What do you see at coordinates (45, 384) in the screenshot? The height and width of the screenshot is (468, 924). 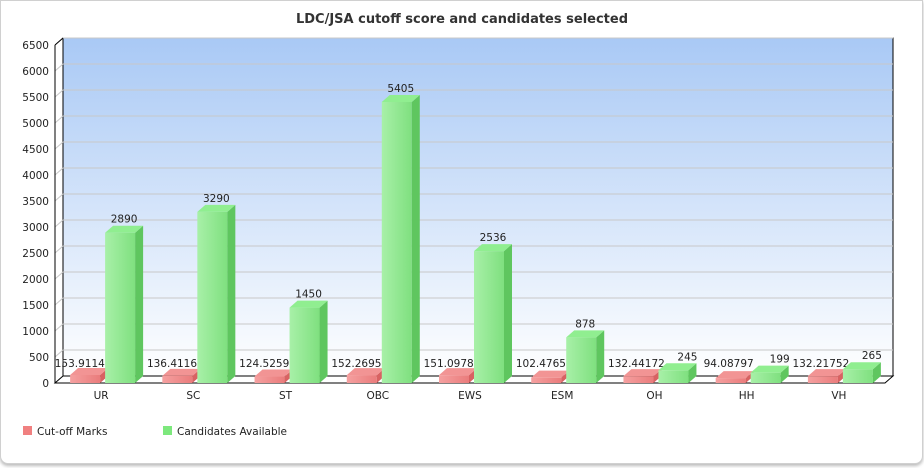 I see `y-tick-label: 0` at bounding box center [45, 384].